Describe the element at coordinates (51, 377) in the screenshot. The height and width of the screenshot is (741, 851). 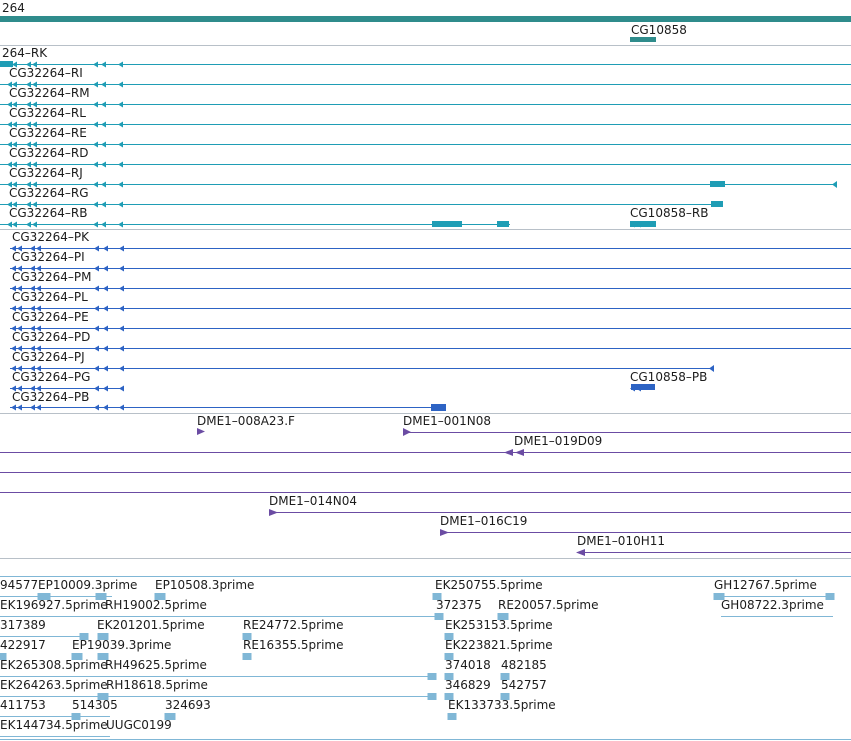
I see `protein-label: CG32264–PG` at that location.